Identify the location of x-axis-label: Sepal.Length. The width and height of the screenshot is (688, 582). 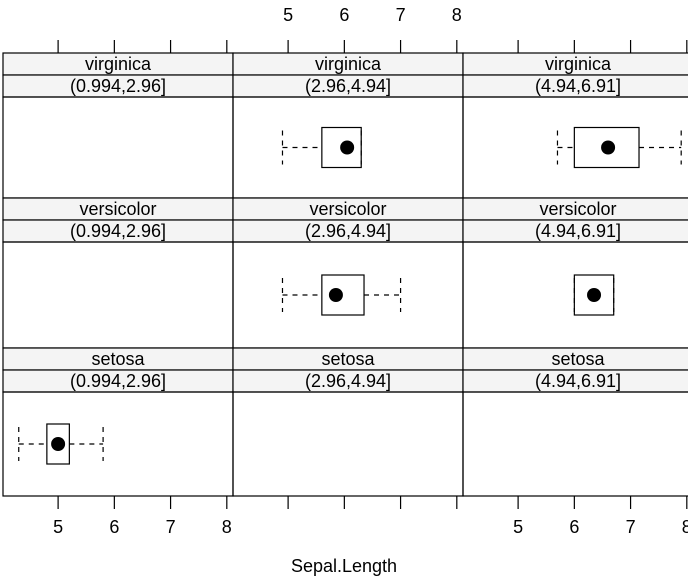
(344, 566).